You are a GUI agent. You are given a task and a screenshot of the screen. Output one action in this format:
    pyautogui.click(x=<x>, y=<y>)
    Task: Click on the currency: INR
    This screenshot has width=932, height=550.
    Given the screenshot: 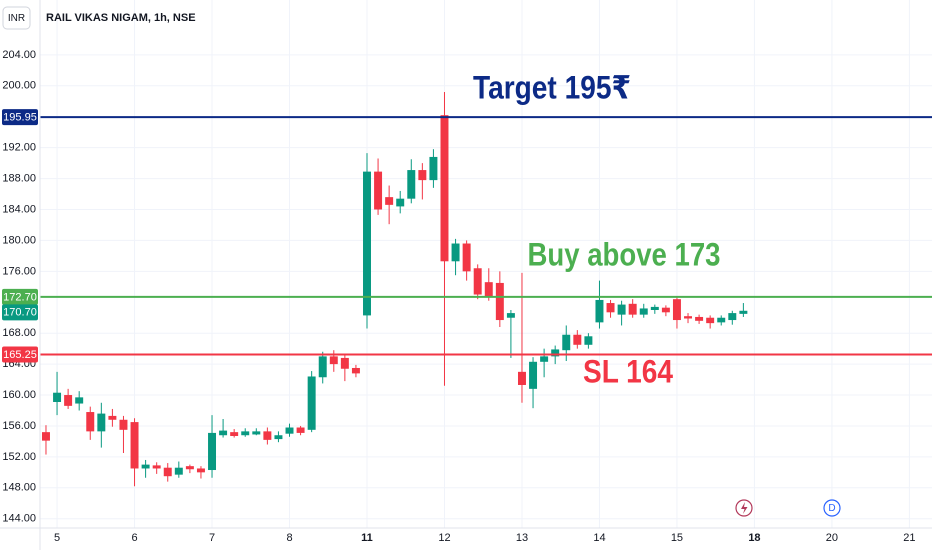 What is the action you would take?
    pyautogui.click(x=16, y=18)
    